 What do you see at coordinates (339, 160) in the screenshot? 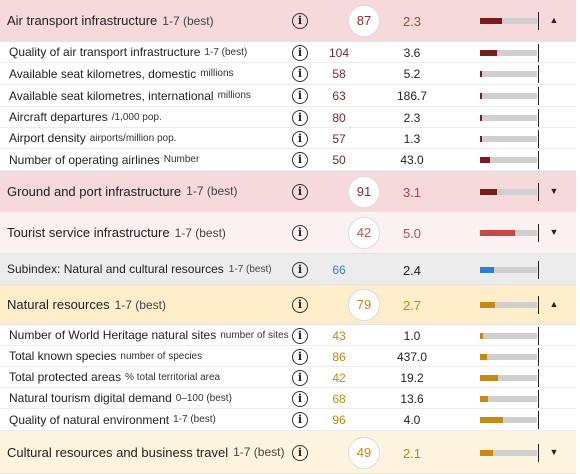
I see `rank-value: 50` at bounding box center [339, 160].